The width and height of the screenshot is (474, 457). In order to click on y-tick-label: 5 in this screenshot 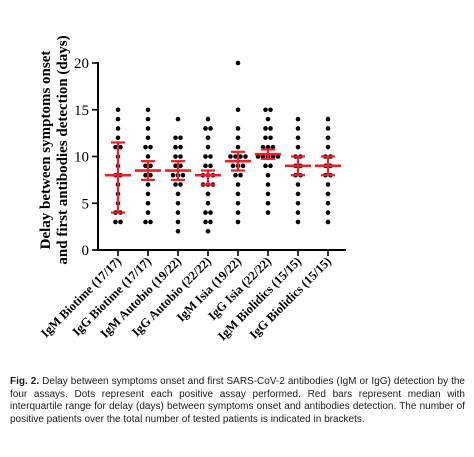, I will do `click(86, 204)`.